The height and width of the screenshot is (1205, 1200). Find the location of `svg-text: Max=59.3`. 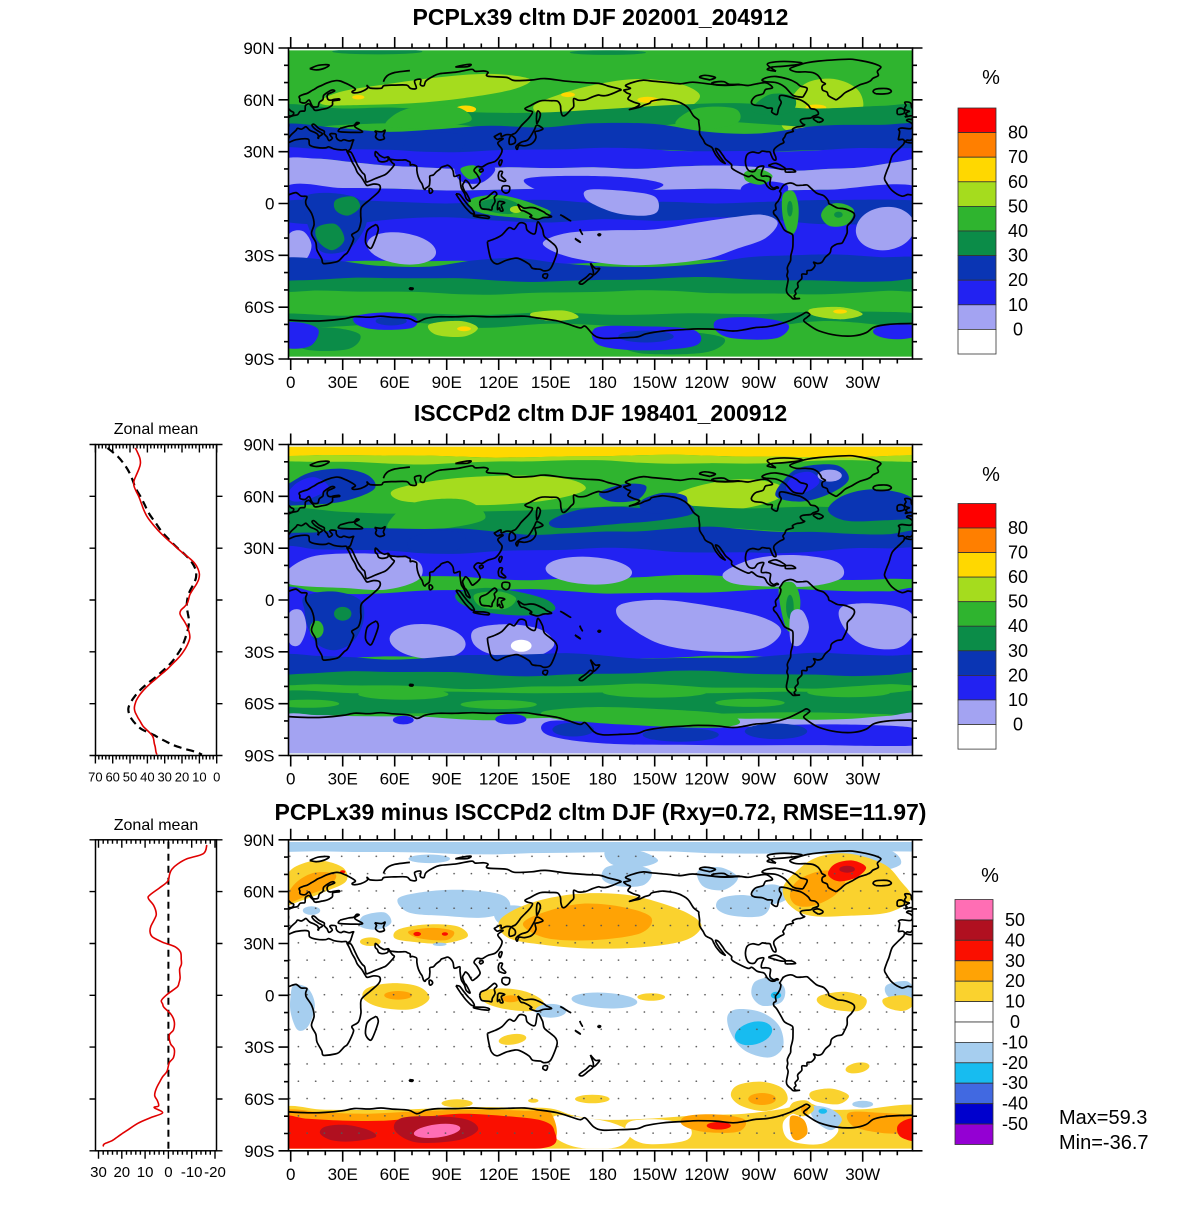

svg-text: Max=59.3 is located at coordinates (1103, 1118).